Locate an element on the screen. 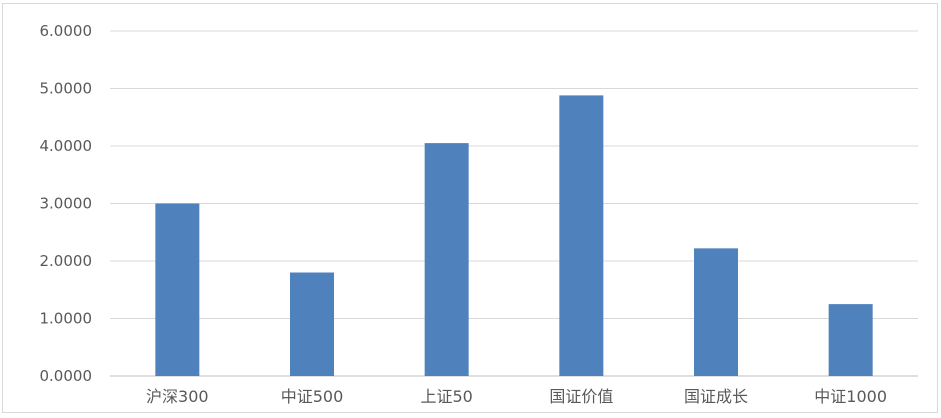  x-category-label: 国证成长 is located at coordinates (716, 396).